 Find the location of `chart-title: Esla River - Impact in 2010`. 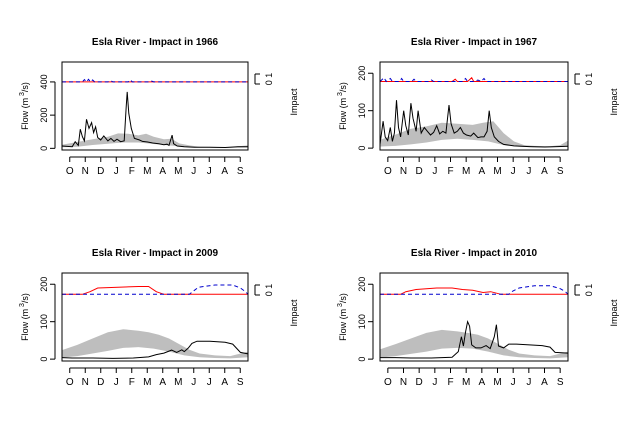

chart-title: Esla River - Impact in 2010 is located at coordinates (474, 253).